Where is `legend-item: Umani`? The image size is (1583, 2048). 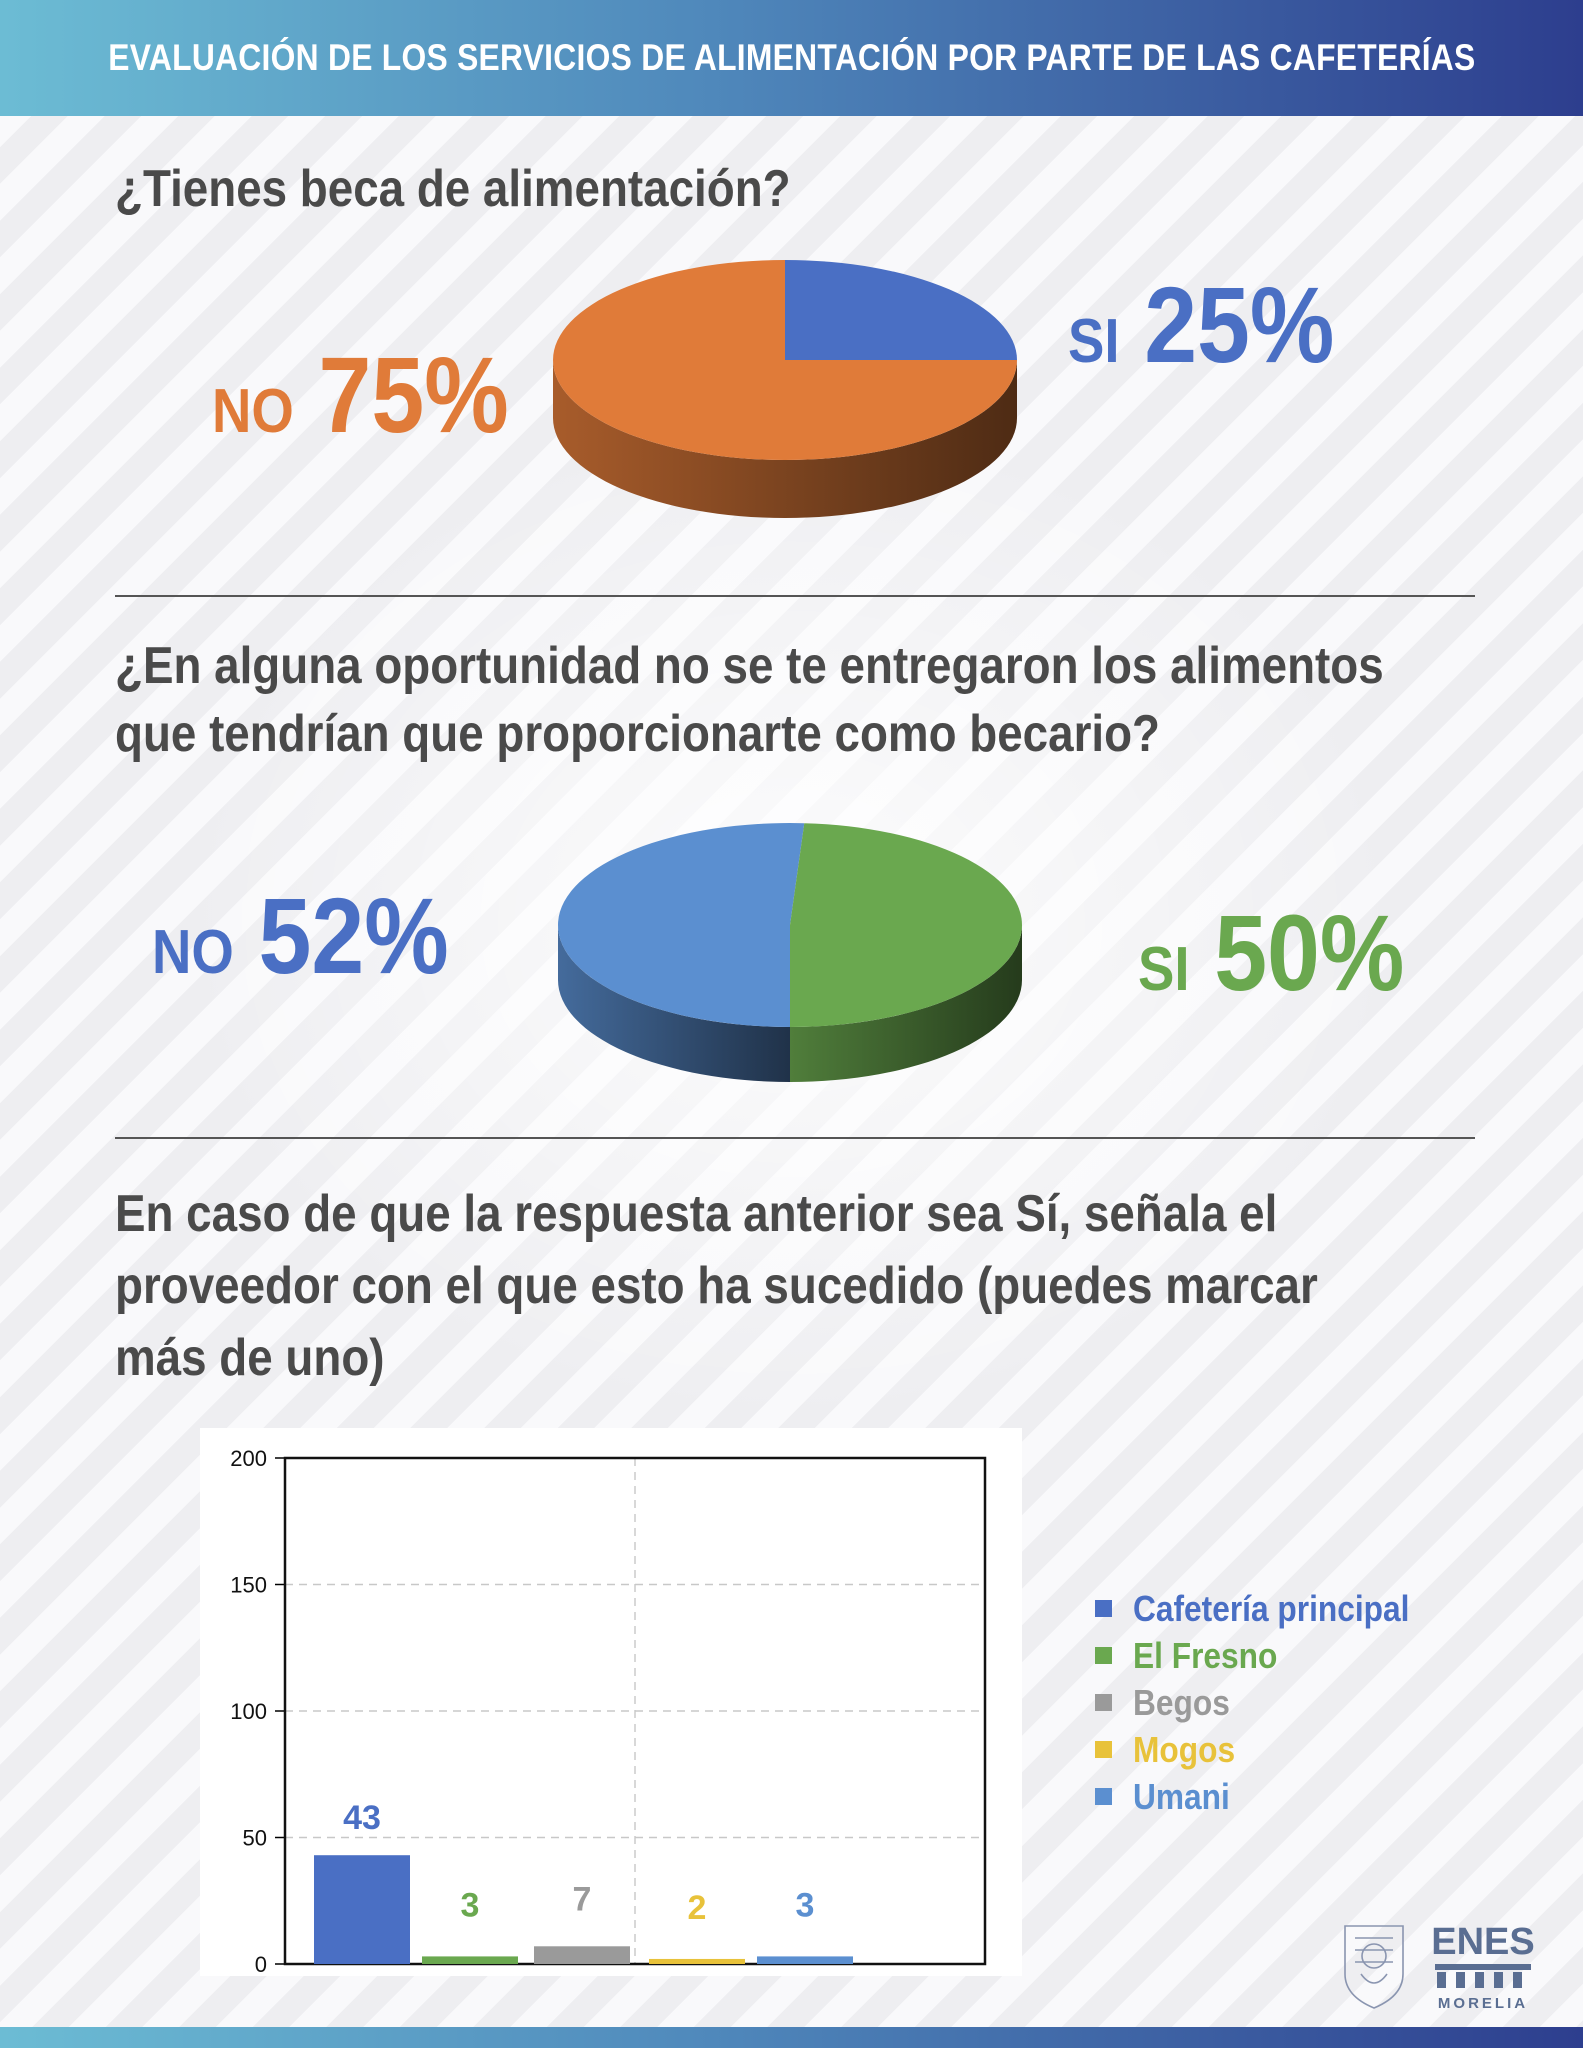 legend-item: Umani is located at coordinates (1271, 1796).